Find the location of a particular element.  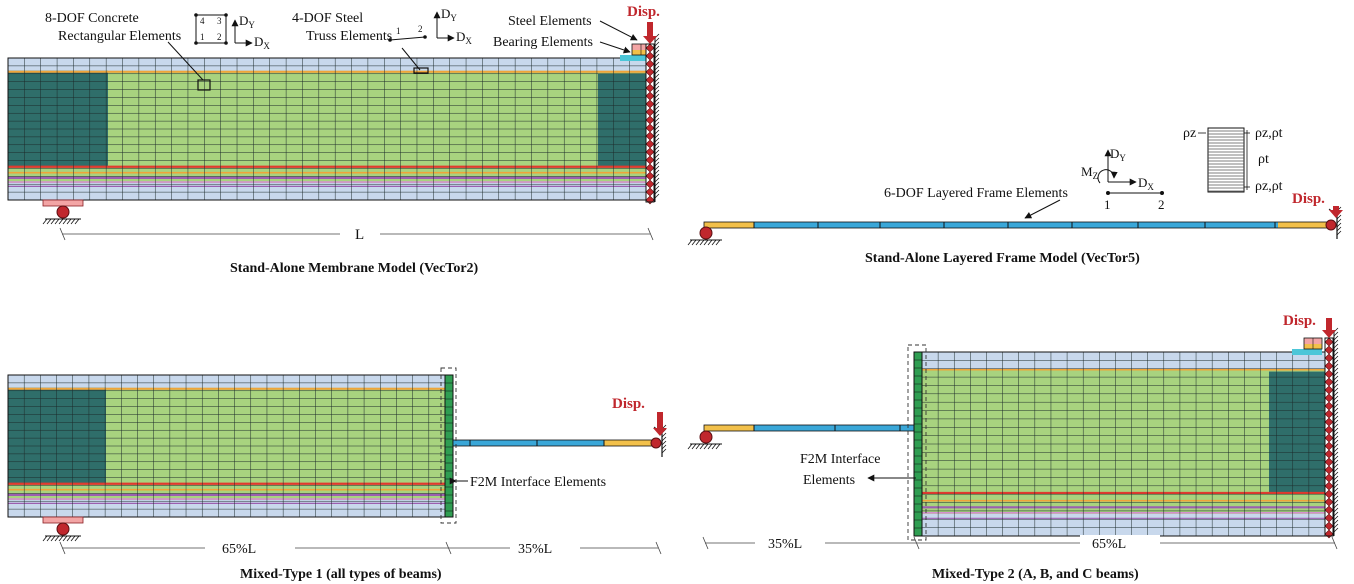

layer-top-right: ρz,ρt is located at coordinates (1269, 133).